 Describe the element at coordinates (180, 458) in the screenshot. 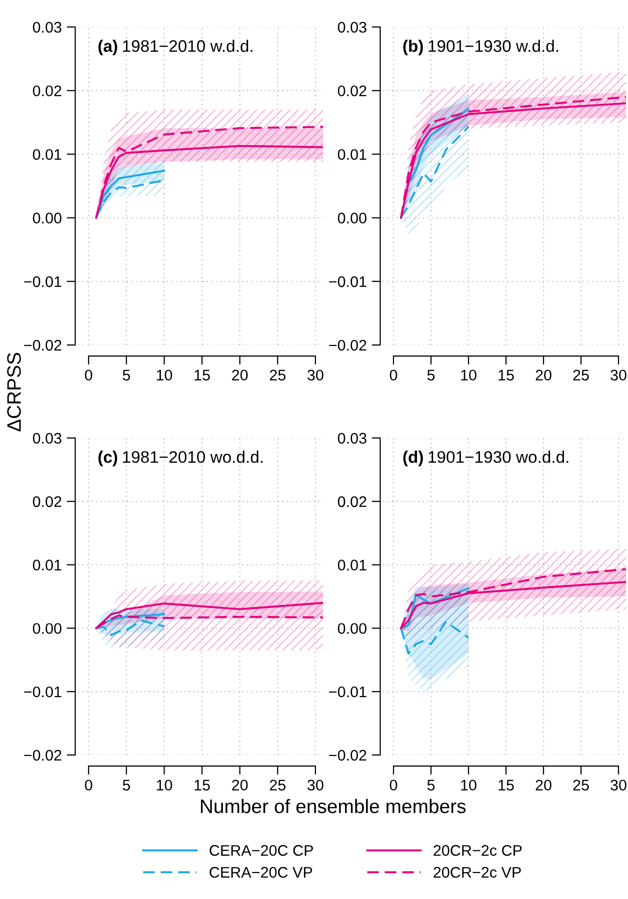

I see `text: (c) 1981−2010 wo.d.d.` at that location.